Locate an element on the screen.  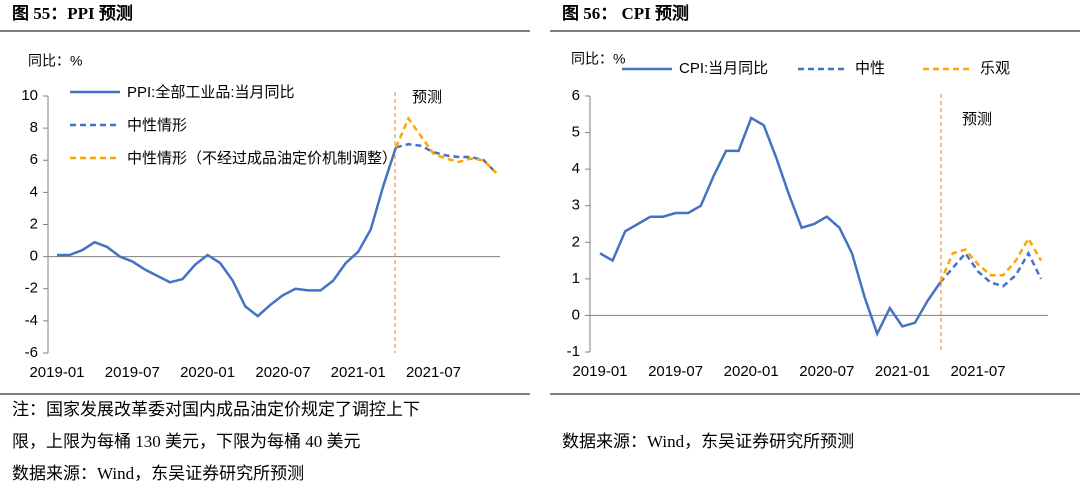
legend-box: 中性情形 is located at coordinates (157, 125).